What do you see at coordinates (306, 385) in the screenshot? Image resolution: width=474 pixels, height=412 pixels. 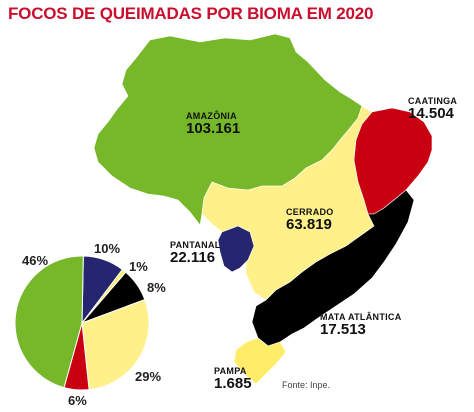 I see `source-note: Fonte: Inpe.` at bounding box center [306, 385].